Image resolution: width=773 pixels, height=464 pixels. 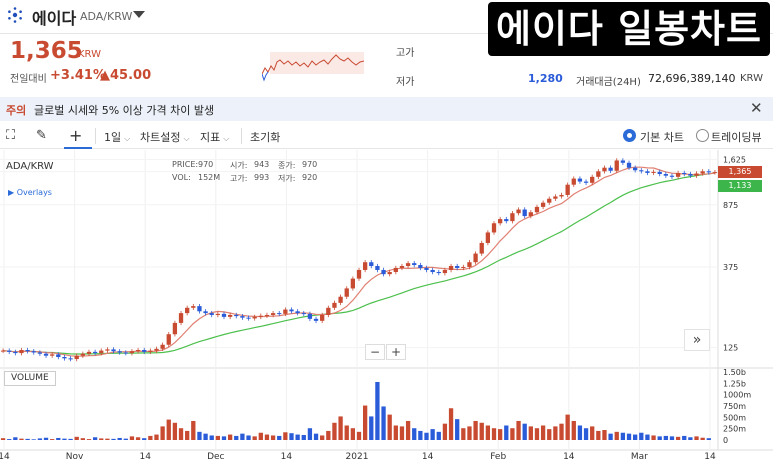 I want to click on crosshair-icon: +, so click(x=76, y=135).